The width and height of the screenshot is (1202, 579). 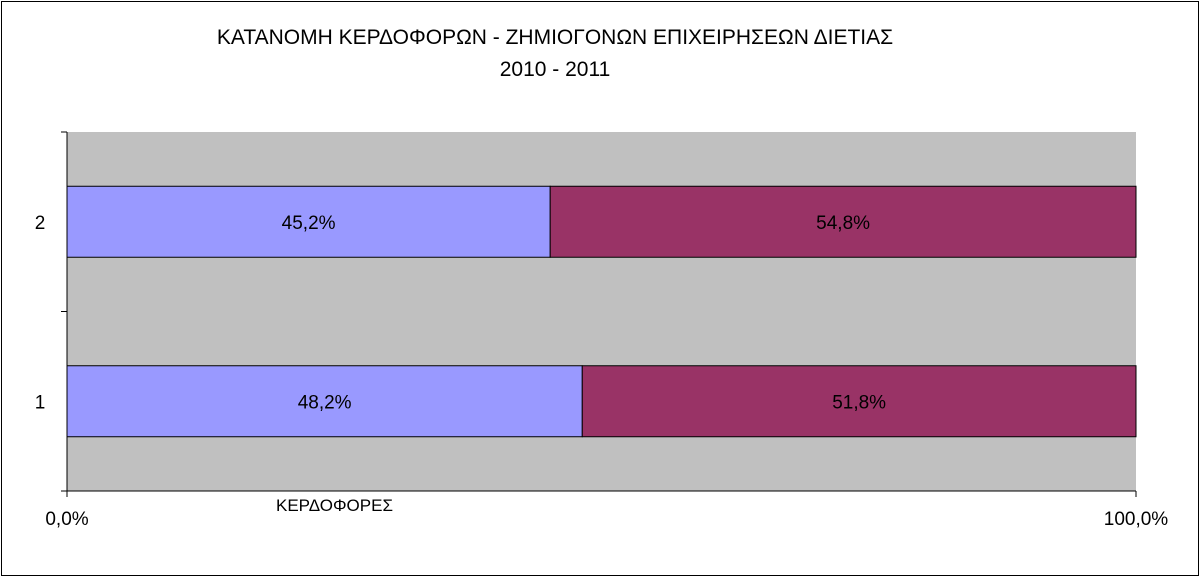 What do you see at coordinates (40, 402) in the screenshot?
I see `y-tick-label-1: 1` at bounding box center [40, 402].